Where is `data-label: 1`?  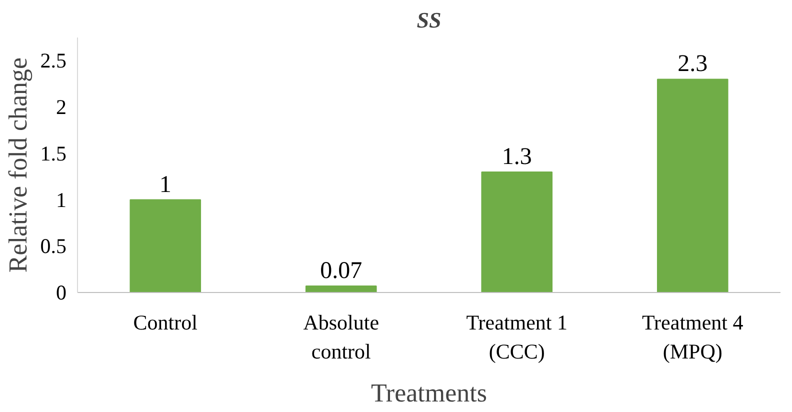 data-label: 1 is located at coordinates (165, 185).